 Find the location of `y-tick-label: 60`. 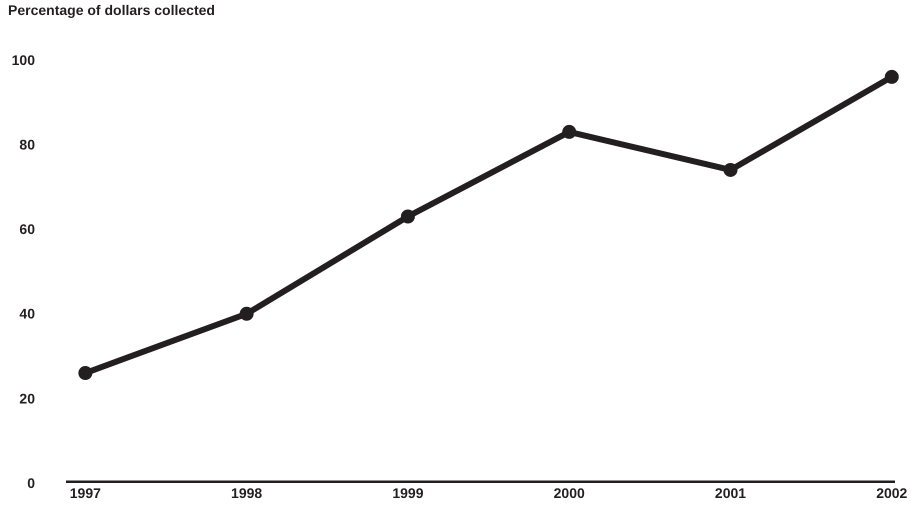

y-tick-label: 60 is located at coordinates (27, 229).